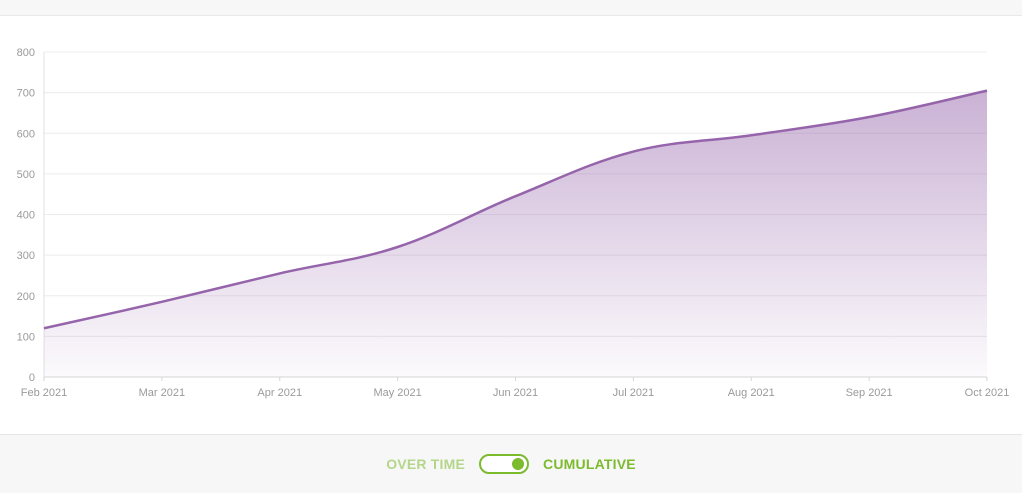 Image resolution: width=1022 pixels, height=493 pixels. I want to click on y-tick-label: 200, so click(26, 297).